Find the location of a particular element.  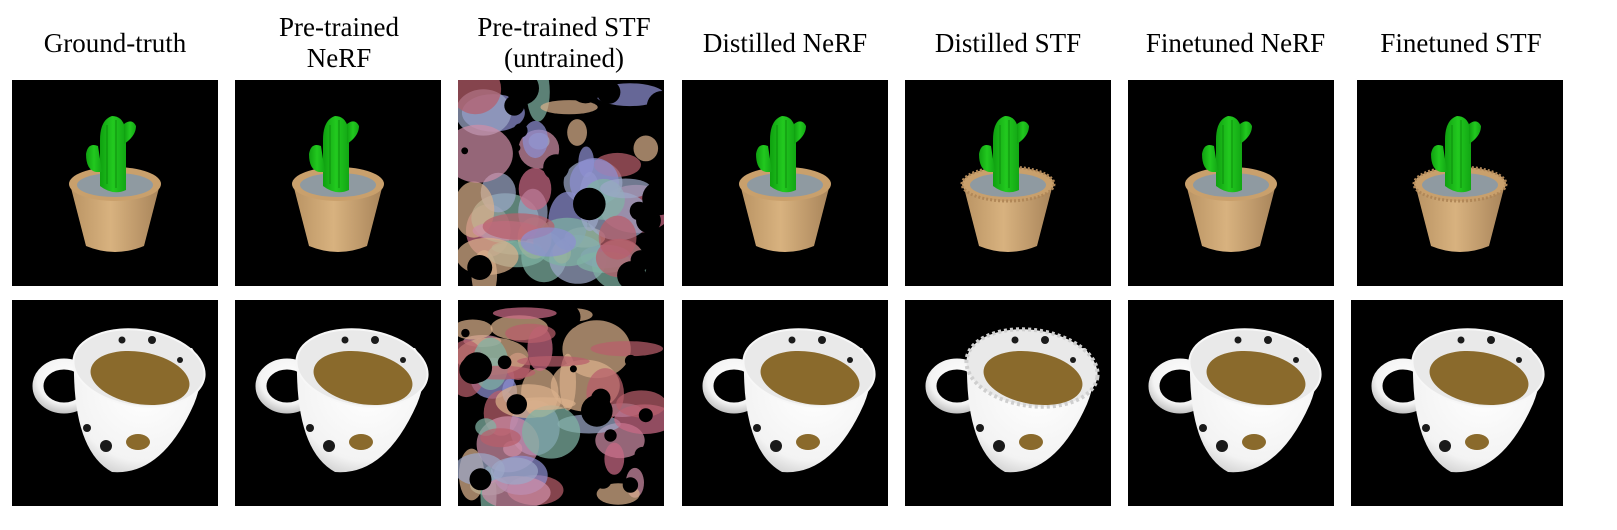

column-title-pretrained-nerf: Pre-trained NeRF is located at coordinates (339, 42).